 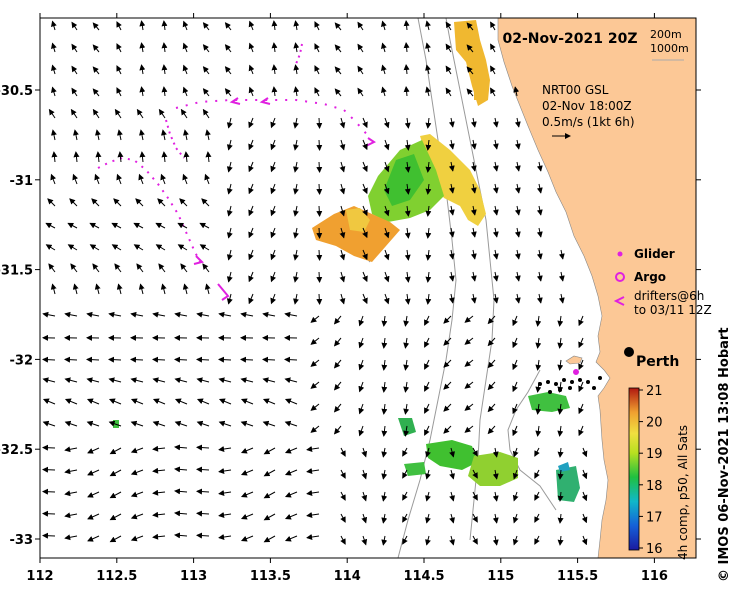 I want to click on colorbar, so click(x=634, y=469).